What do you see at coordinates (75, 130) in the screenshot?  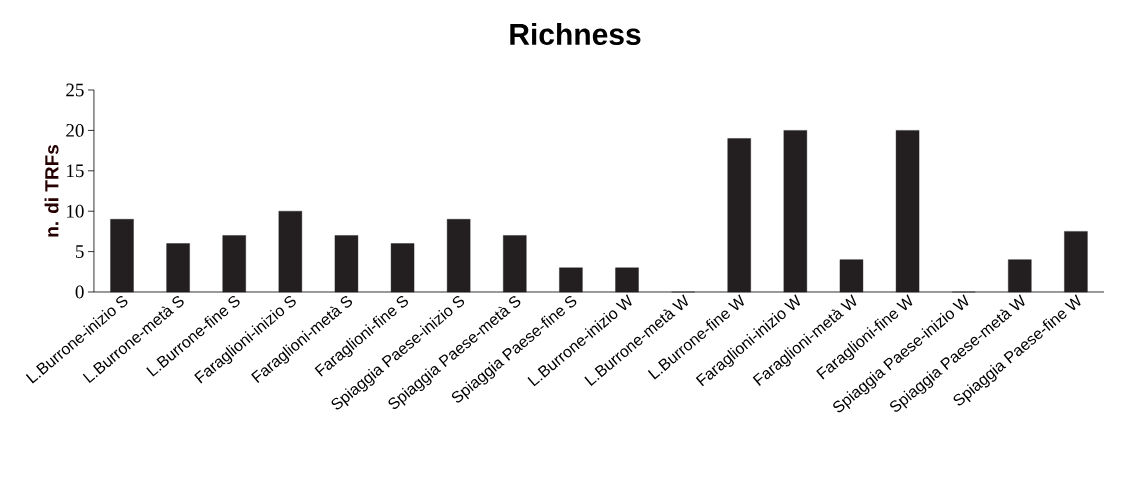 I see `y-tick-label: 20` at bounding box center [75, 130].